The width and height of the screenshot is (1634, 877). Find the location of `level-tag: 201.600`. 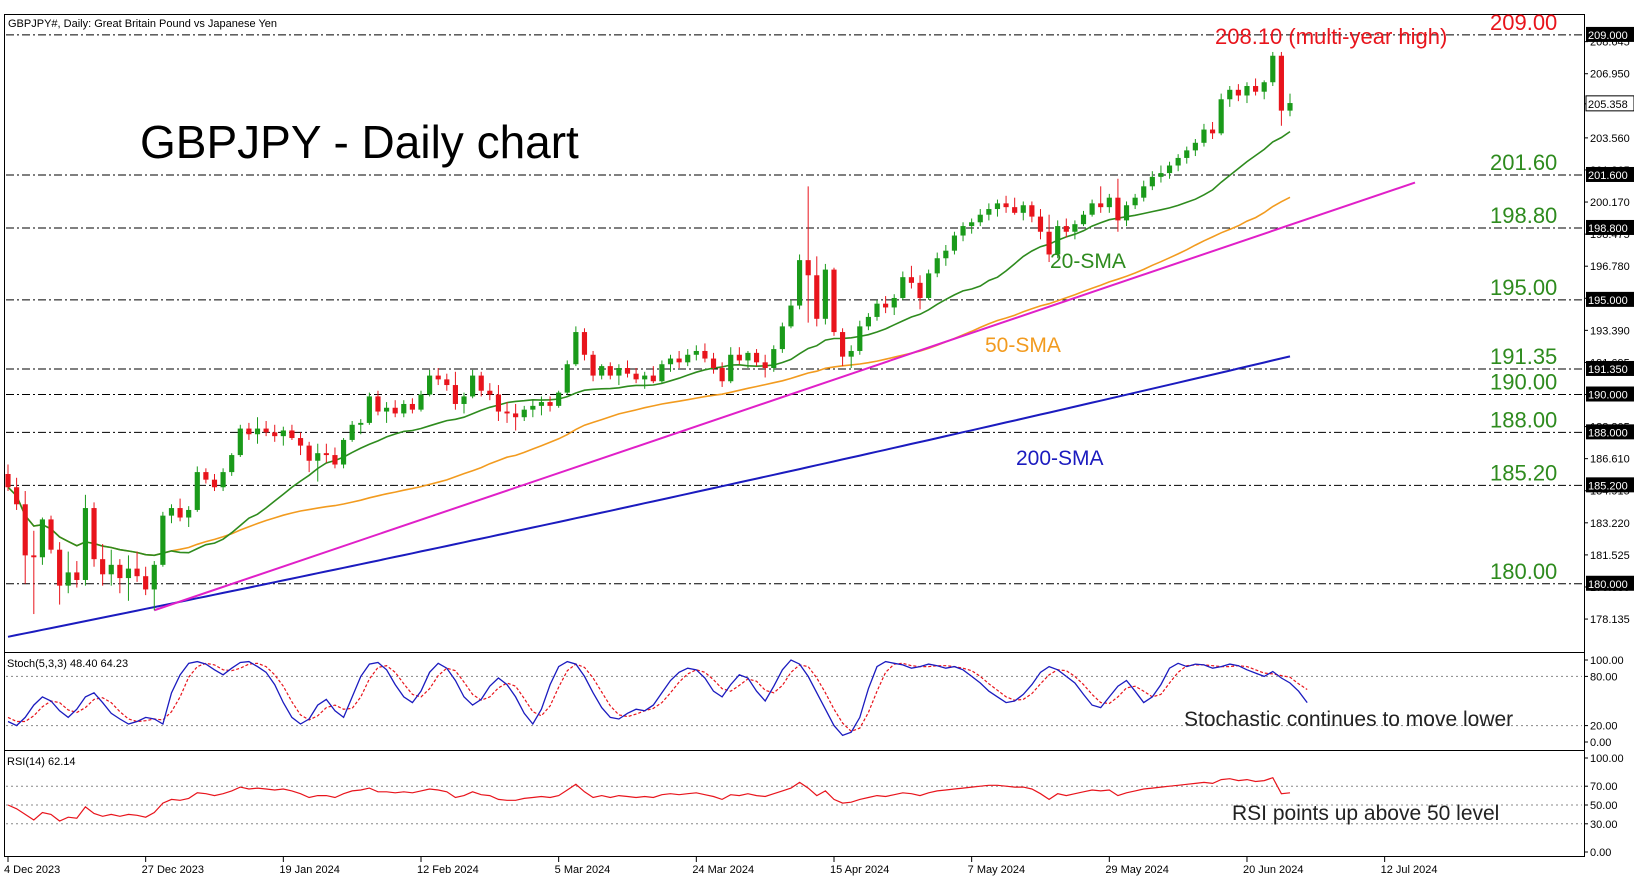

level-tag: 201.600 is located at coordinates (1608, 176).